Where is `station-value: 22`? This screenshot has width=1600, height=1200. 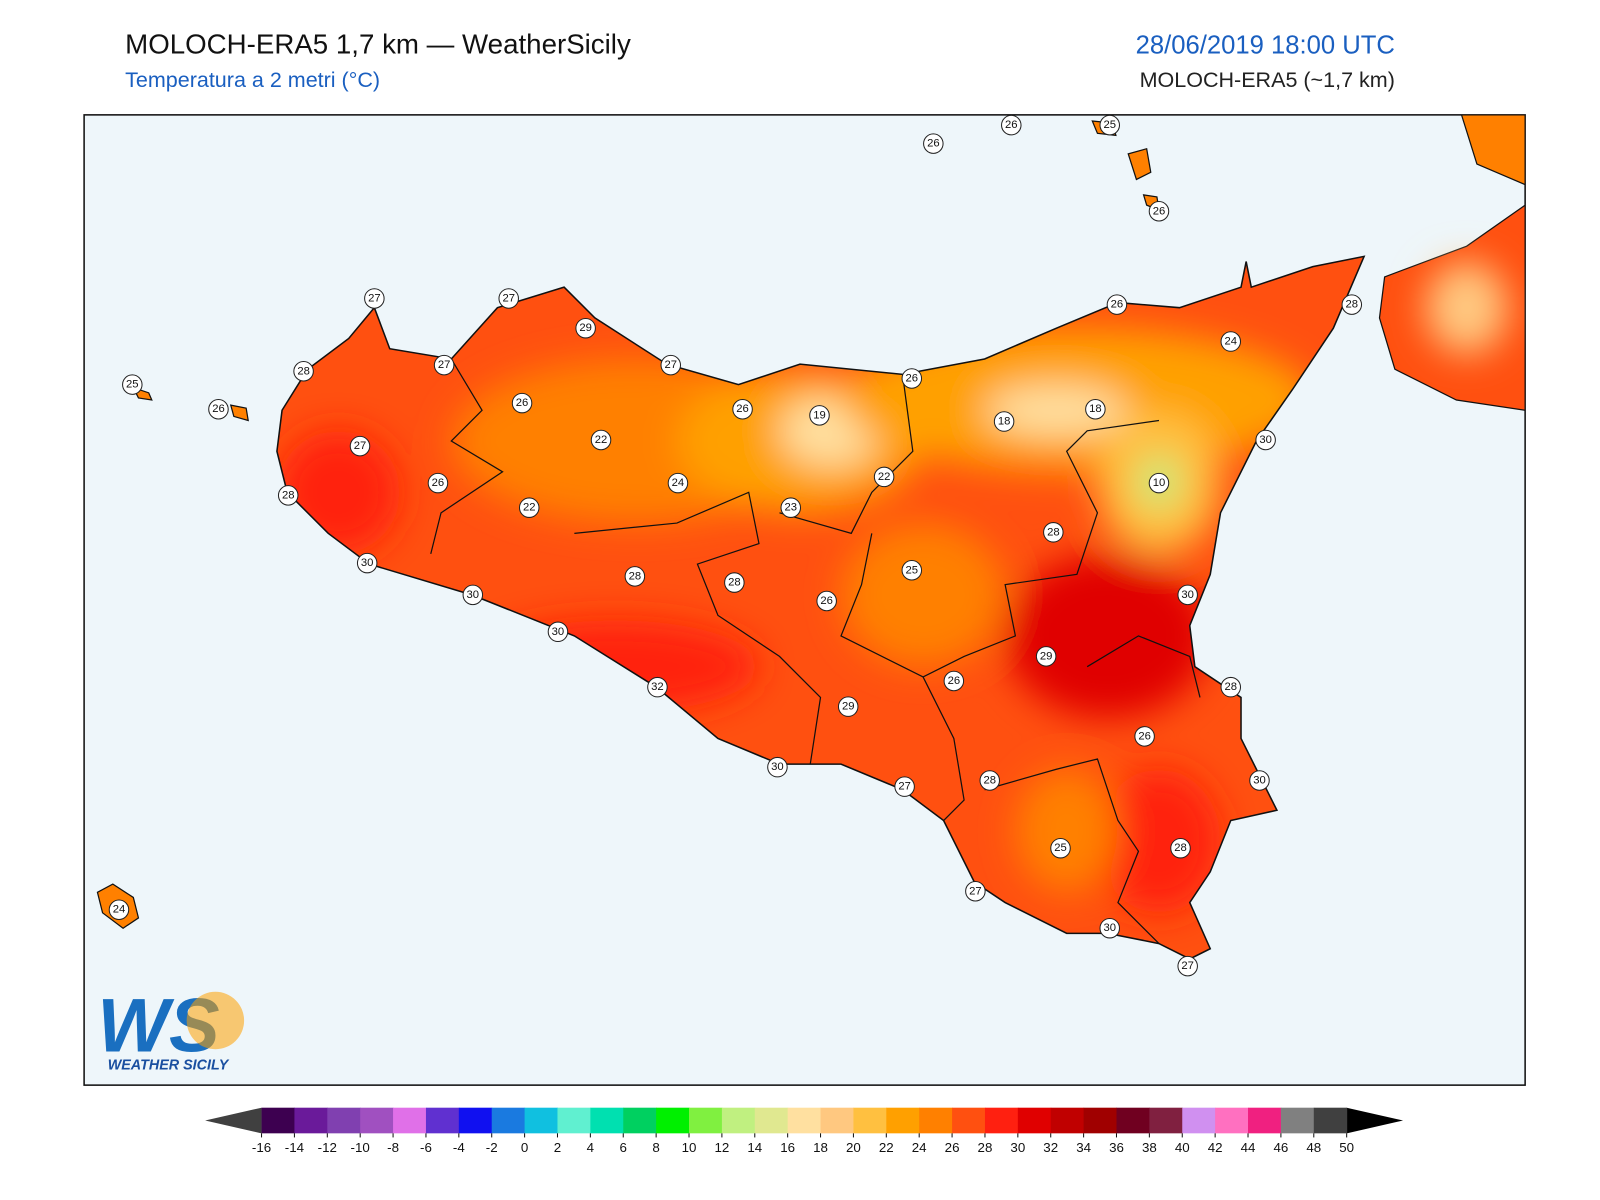
station-value: 22 is located at coordinates (884, 477).